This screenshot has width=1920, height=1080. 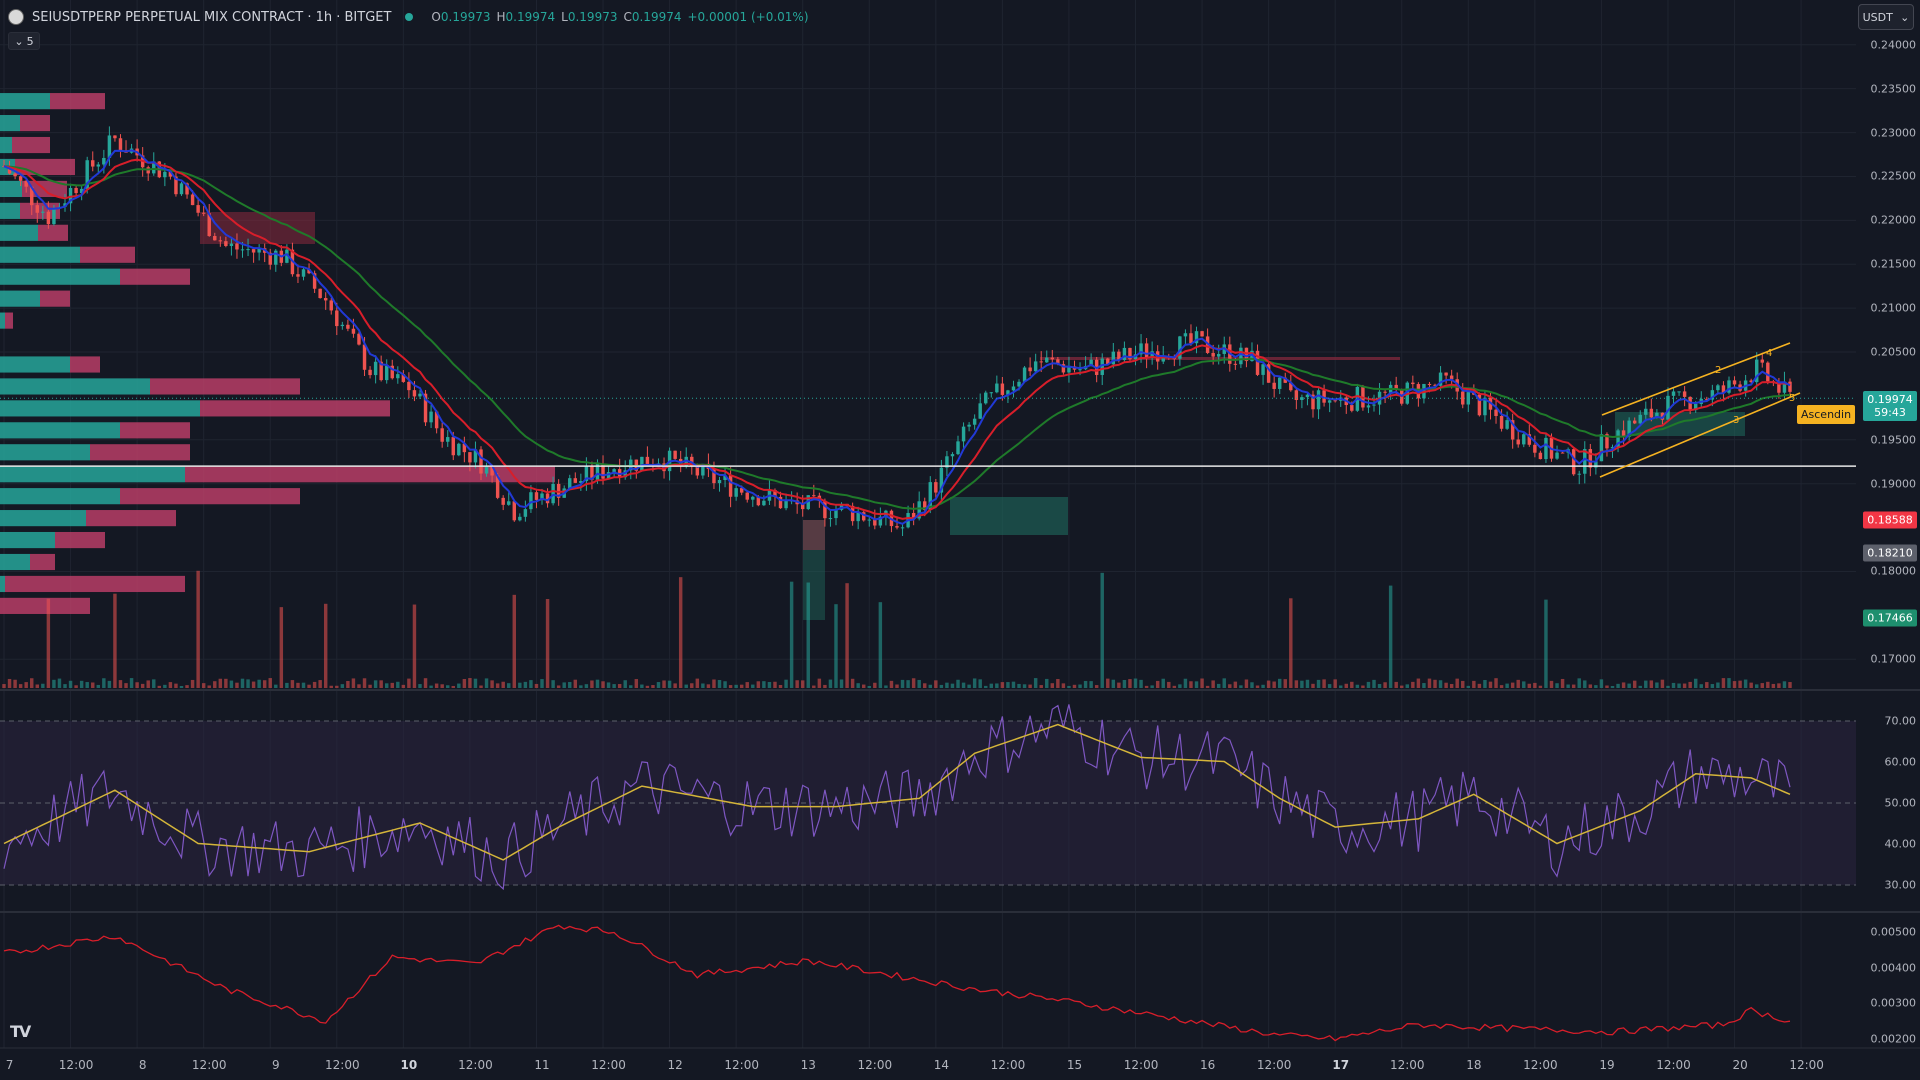 What do you see at coordinates (1893, 968) in the screenshot?
I see `axis-label: 0.00400` at bounding box center [1893, 968].